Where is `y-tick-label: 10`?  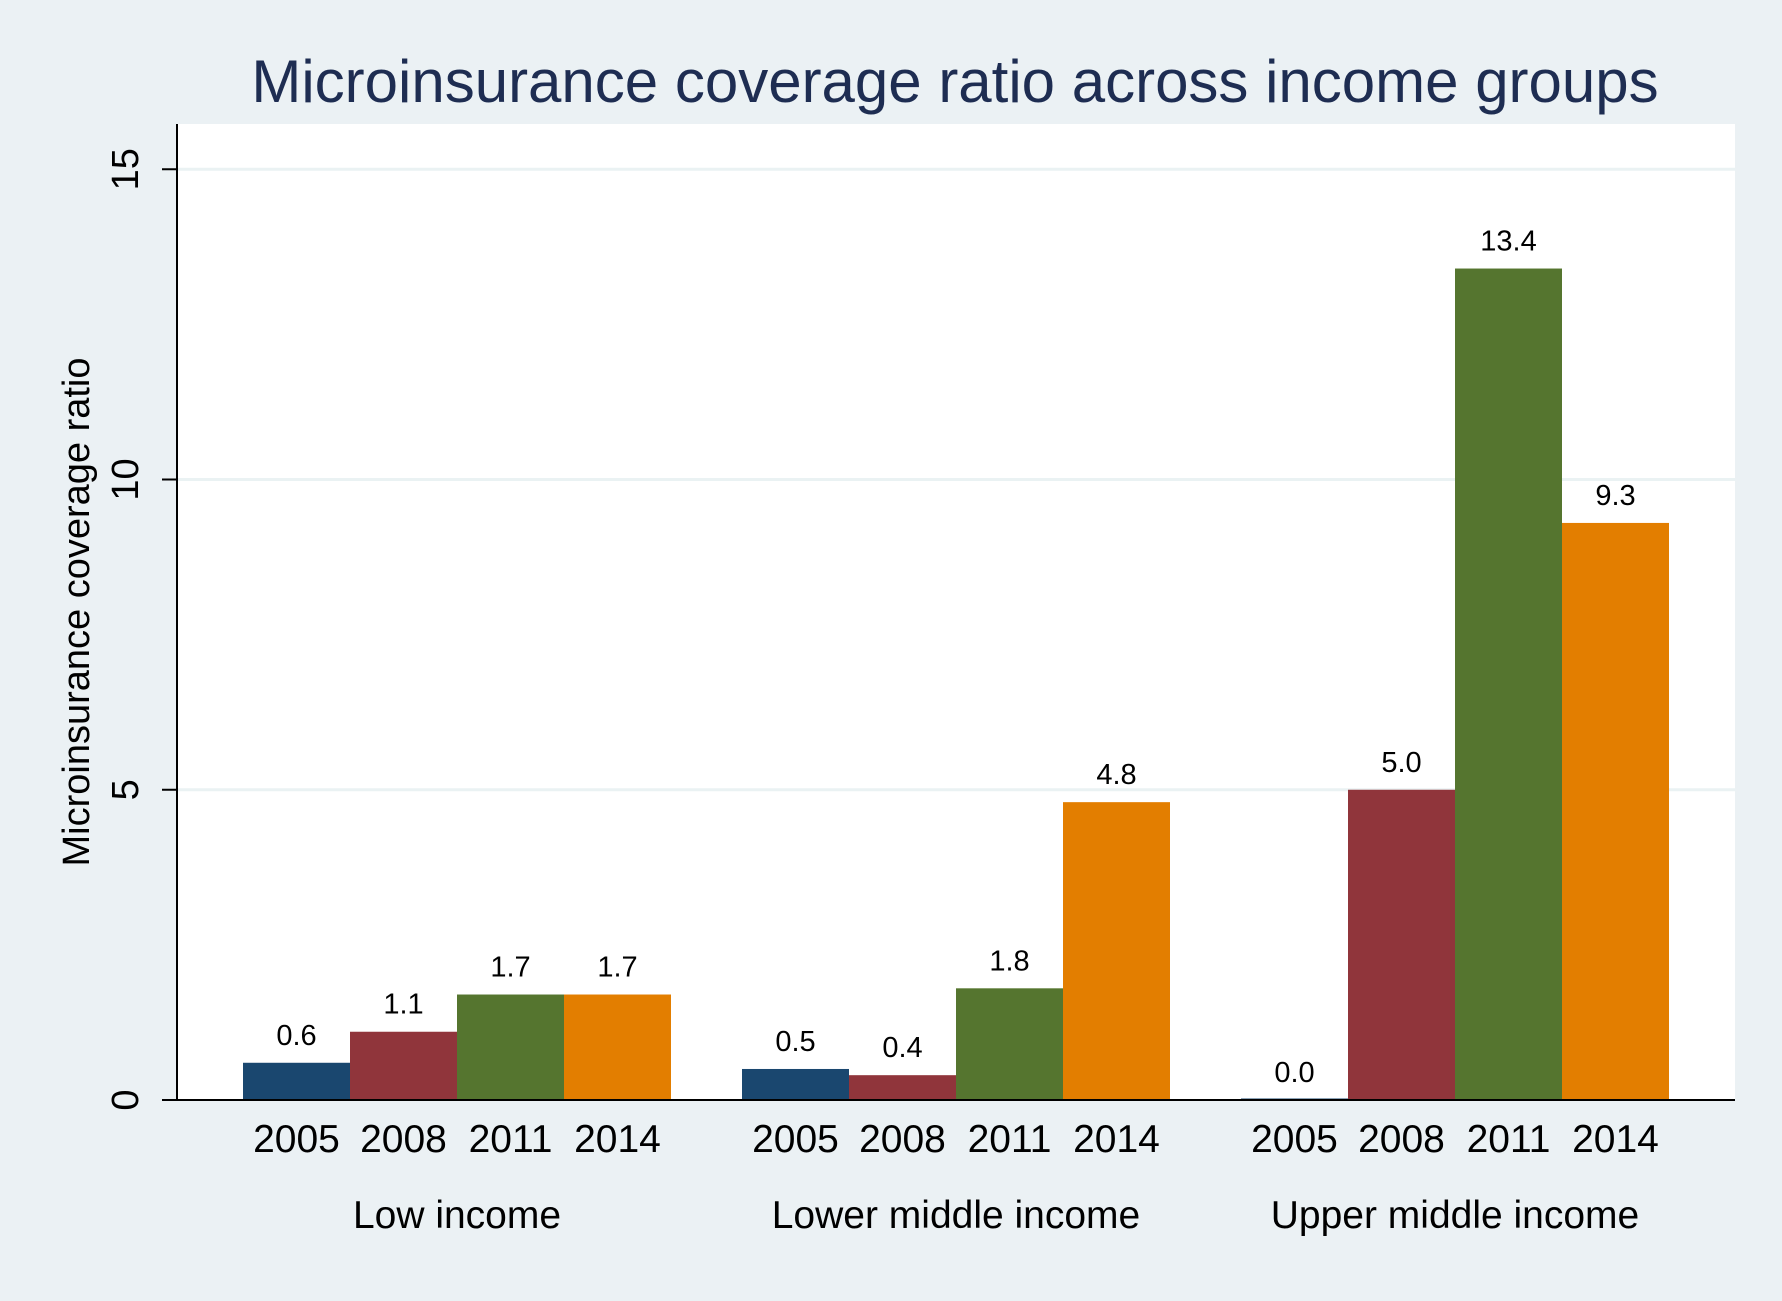
y-tick-label: 10 is located at coordinates (126, 479).